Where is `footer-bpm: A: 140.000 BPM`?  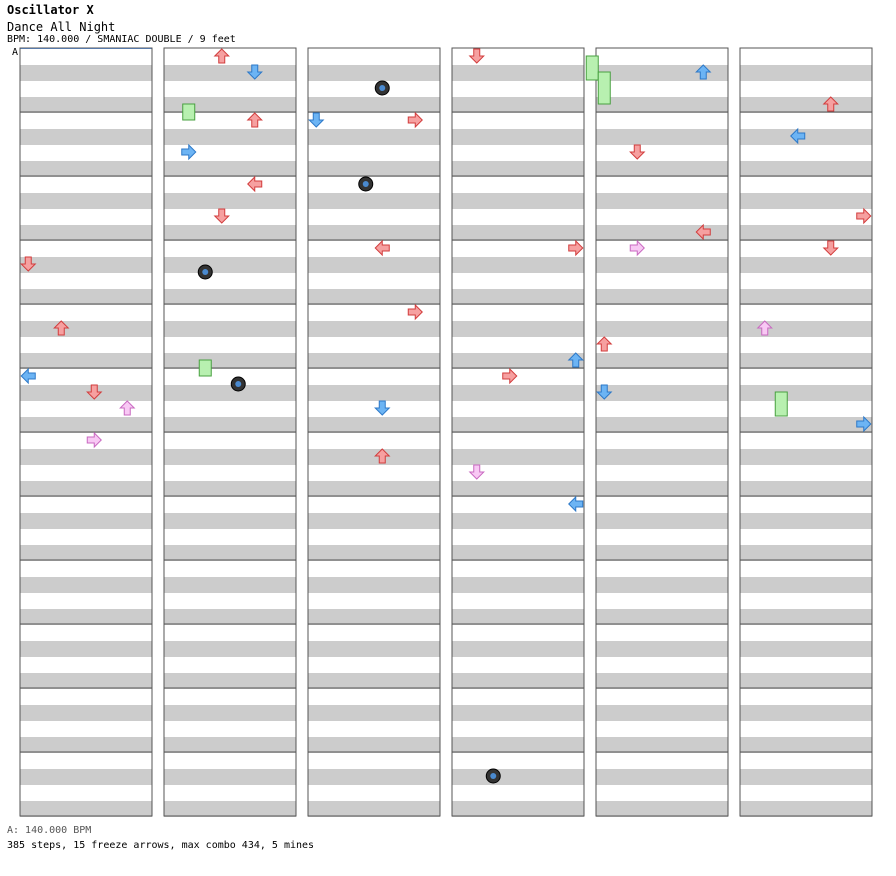 footer-bpm: A: 140.000 BPM is located at coordinates (49, 830).